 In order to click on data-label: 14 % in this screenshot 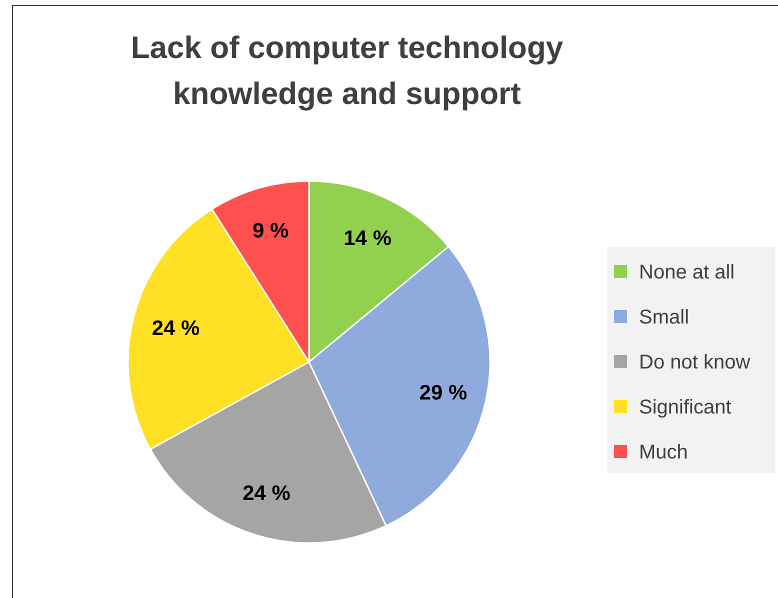, I will do `click(368, 238)`.